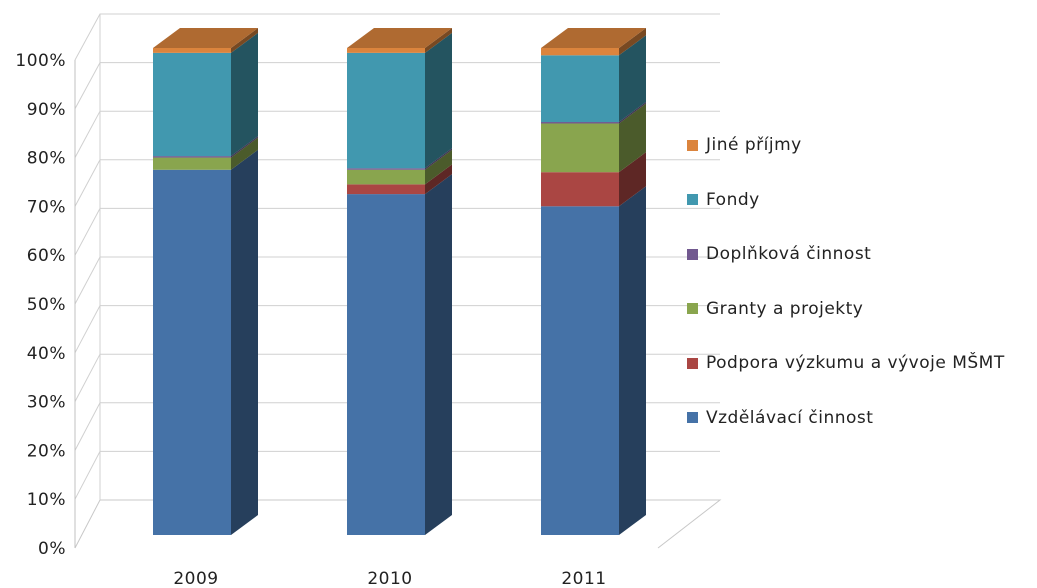  What do you see at coordinates (785, 308) in the screenshot?
I see `legend-label: Granty a projekty` at bounding box center [785, 308].